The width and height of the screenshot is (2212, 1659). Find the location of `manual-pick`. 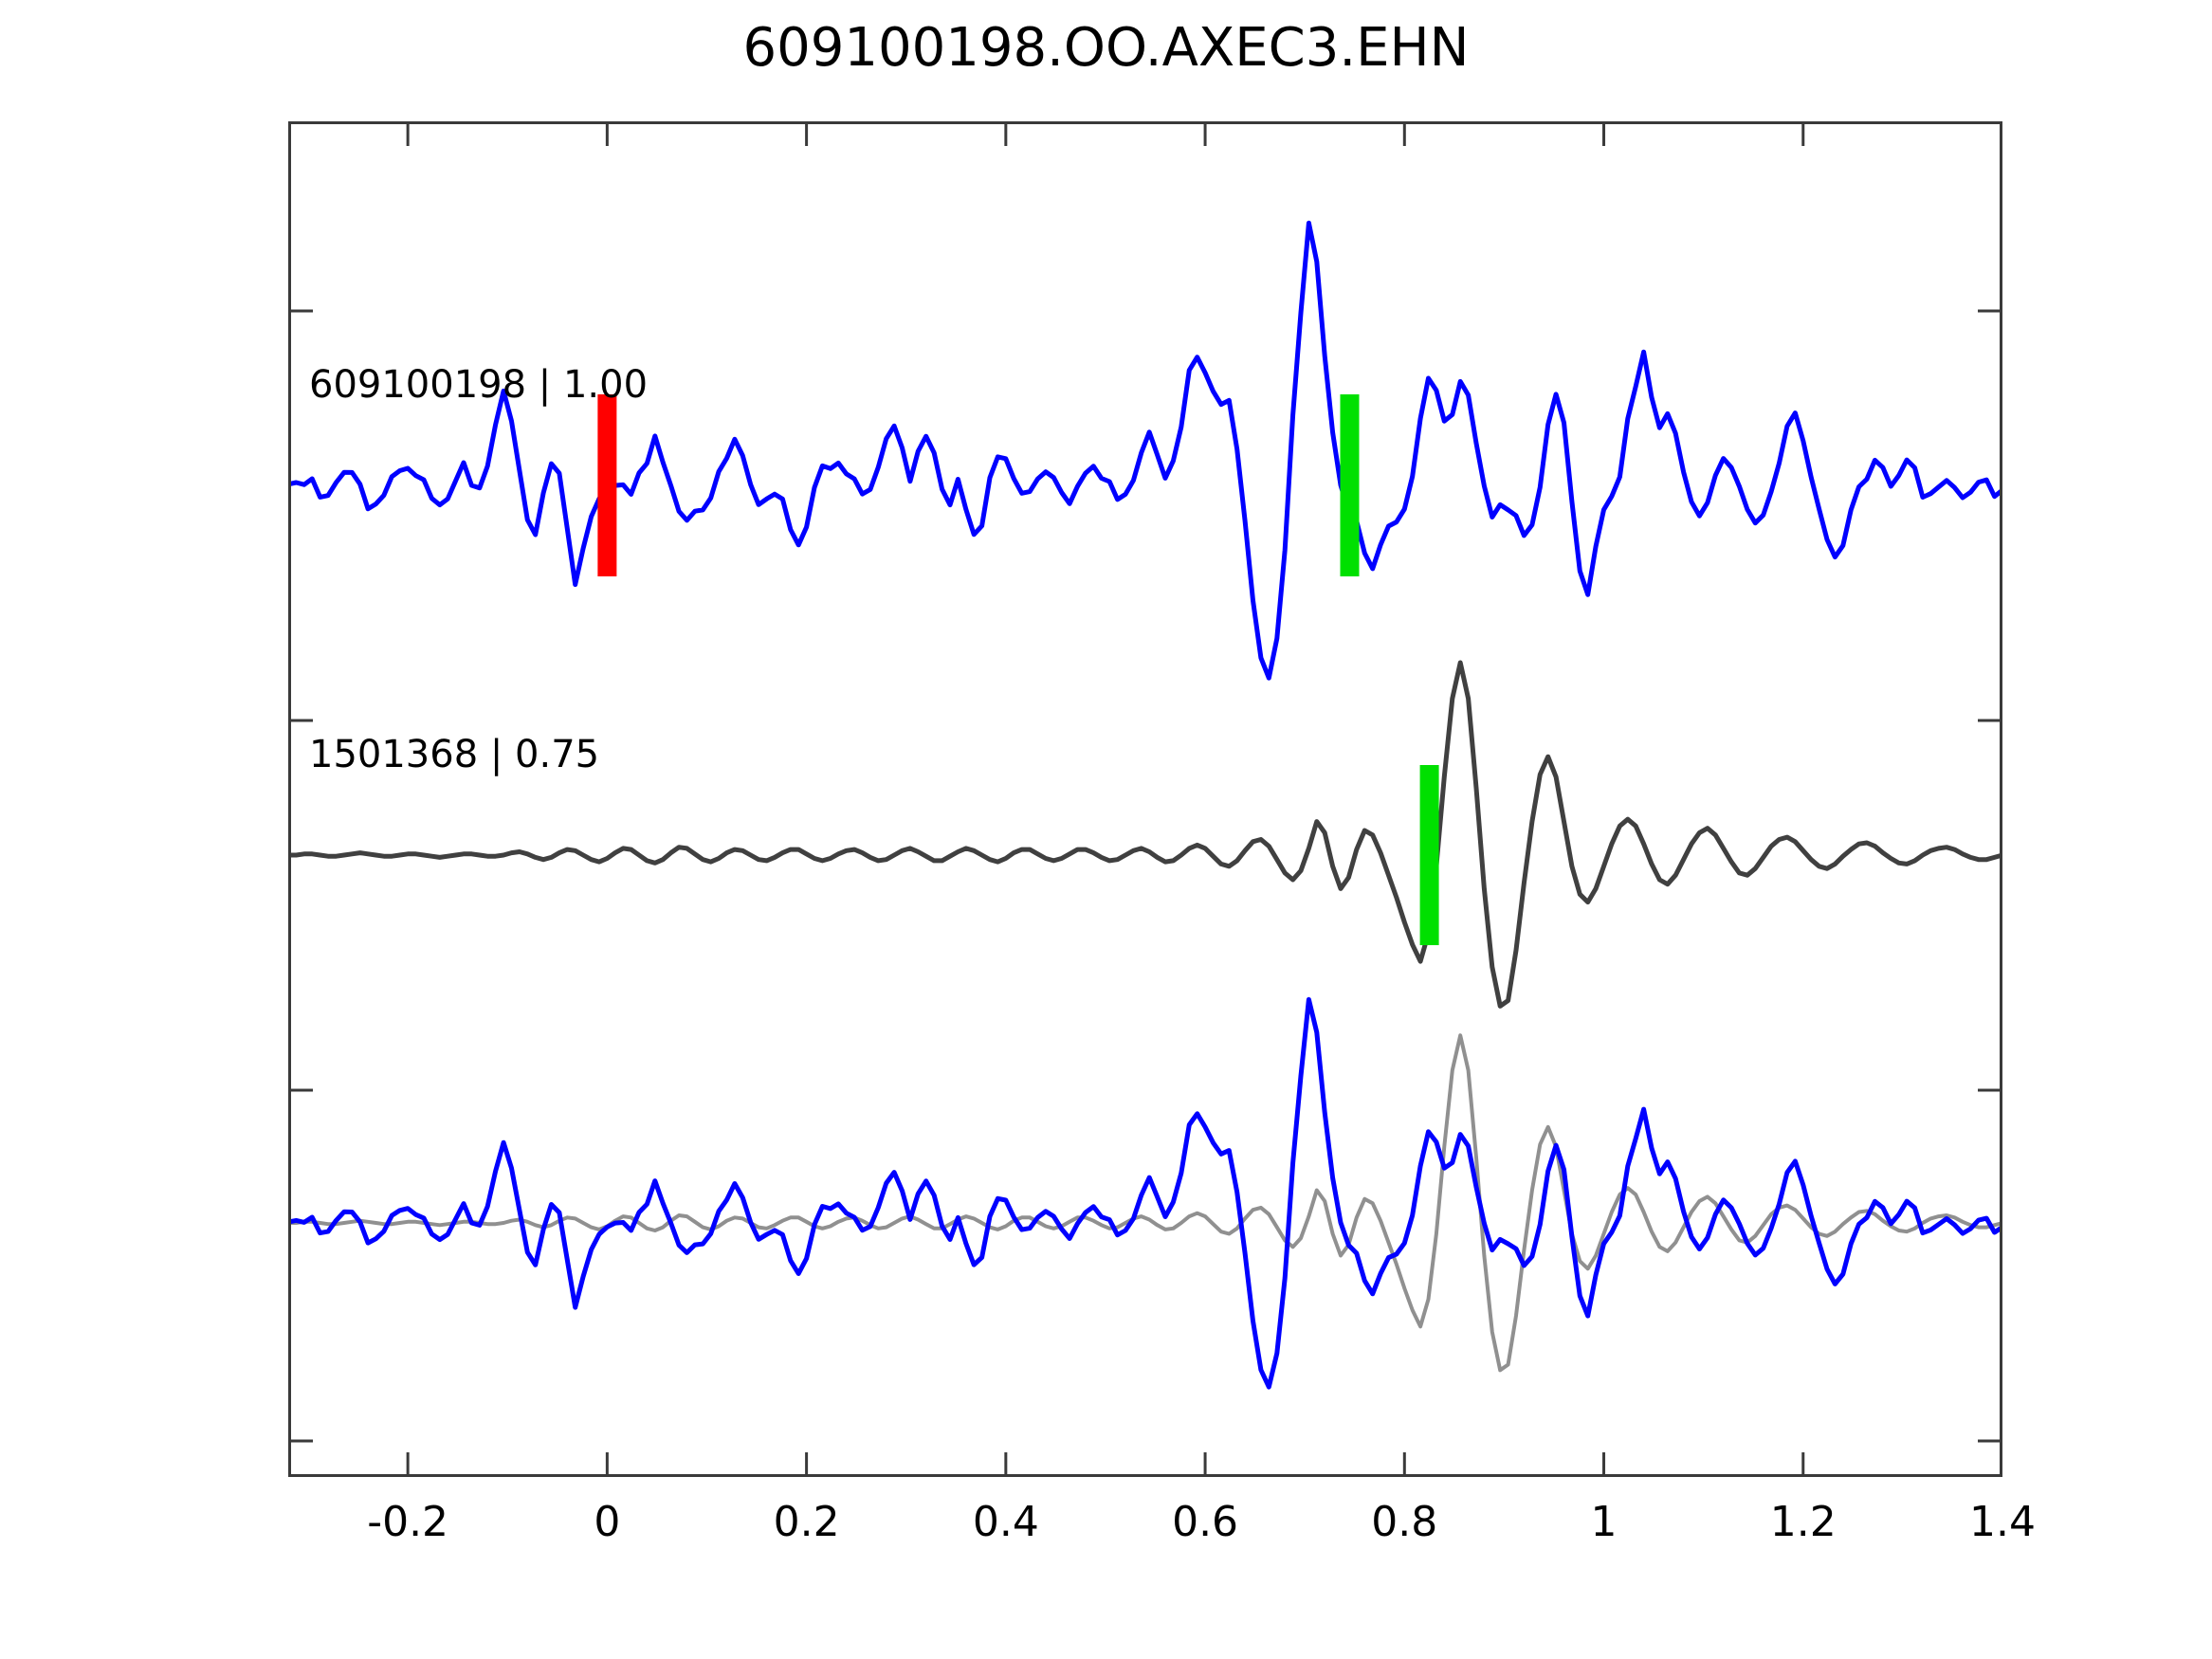

manual-pick is located at coordinates (607, 485).